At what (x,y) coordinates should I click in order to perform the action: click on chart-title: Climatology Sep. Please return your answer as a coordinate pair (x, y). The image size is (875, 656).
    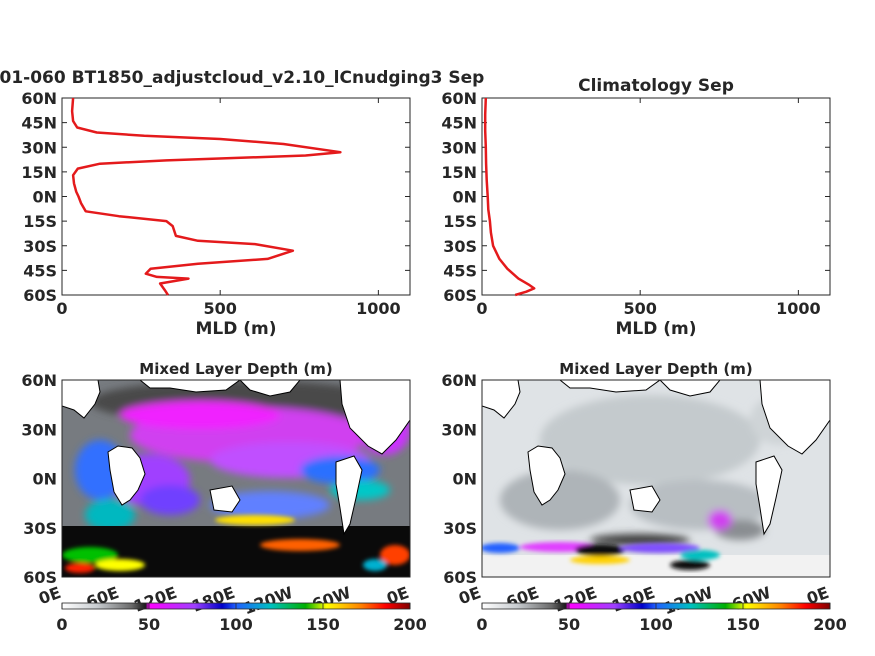
    Looking at the image, I should click on (656, 86).